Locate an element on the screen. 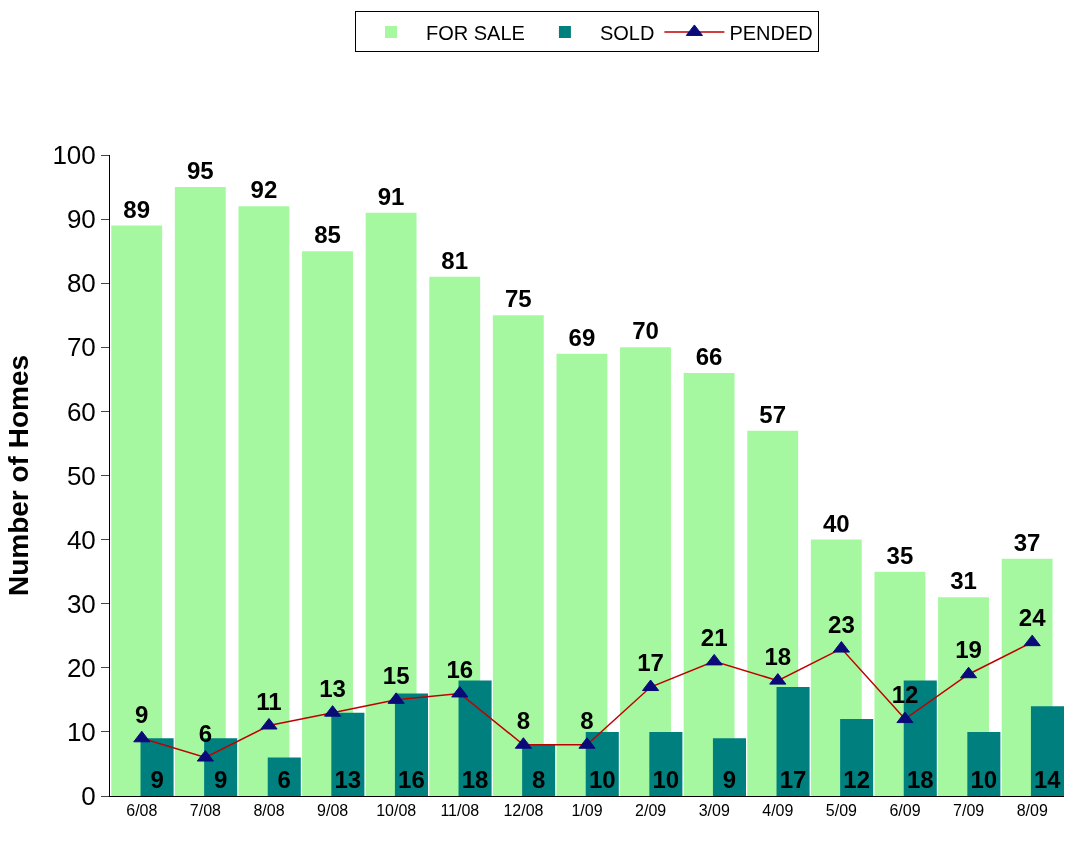  data-label: 6 is located at coordinates (284, 779).